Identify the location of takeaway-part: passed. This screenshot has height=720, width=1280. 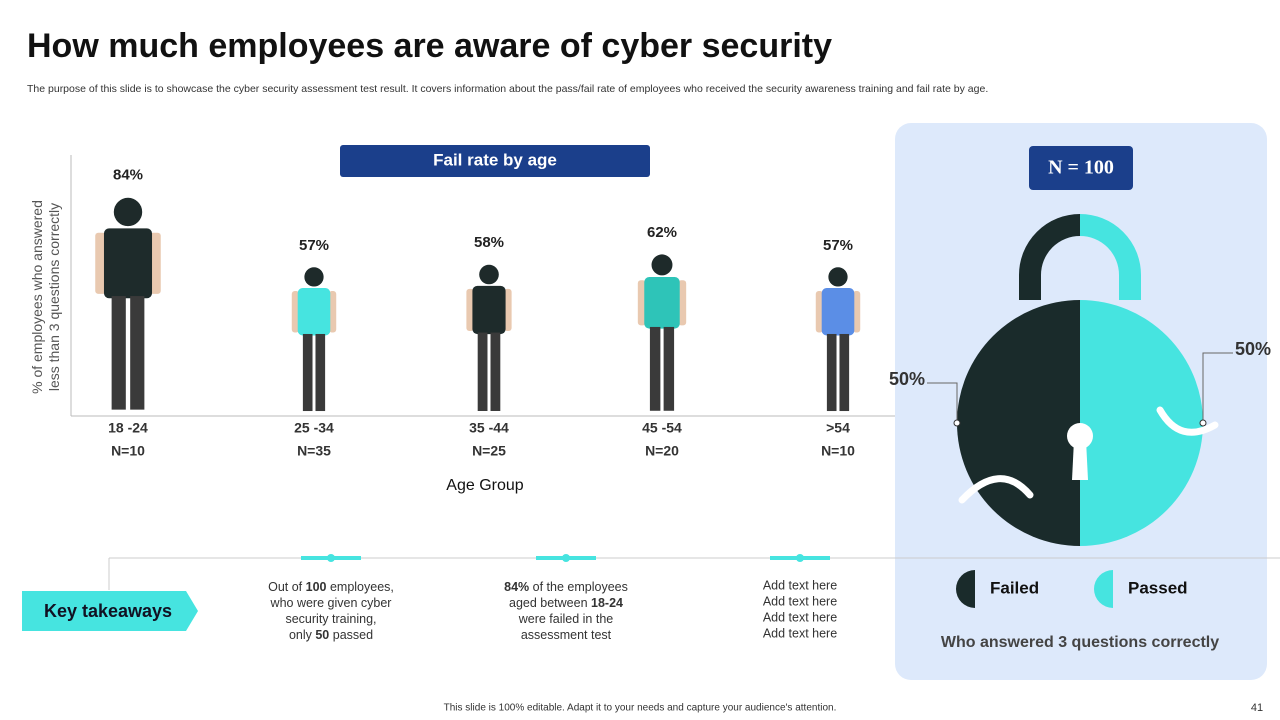
(351, 635).